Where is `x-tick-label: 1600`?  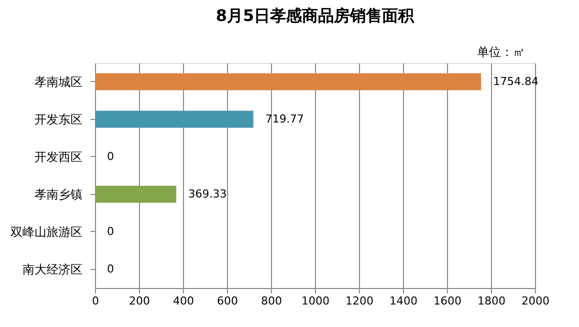
x-tick-label: 1600 is located at coordinates (448, 301).